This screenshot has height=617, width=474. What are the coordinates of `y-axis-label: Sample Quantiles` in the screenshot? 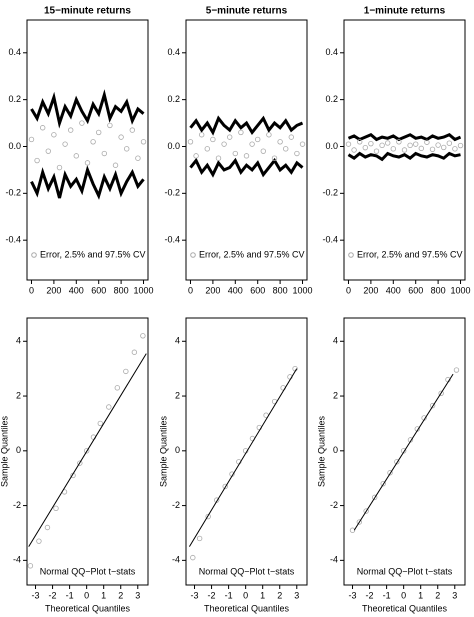 It's located at (321, 451).